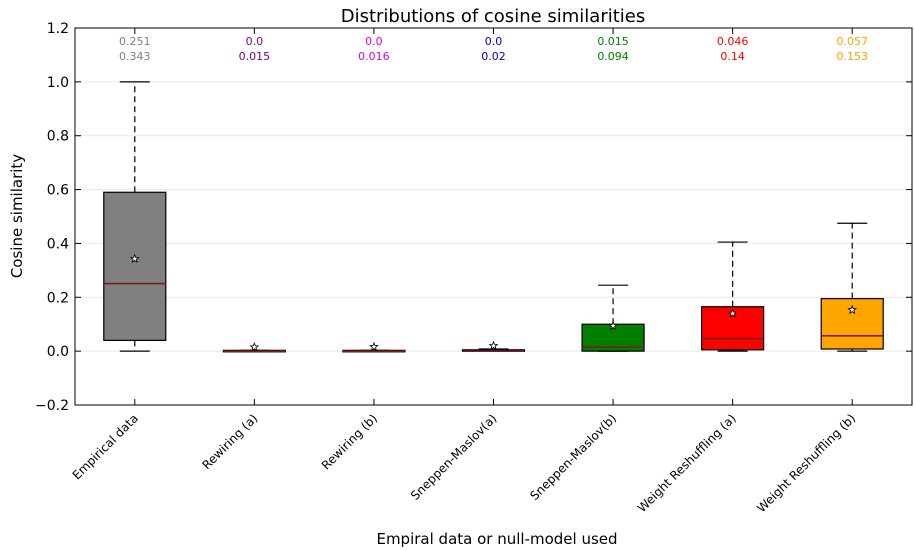 This screenshot has width=914, height=550. Describe the element at coordinates (496, 539) in the screenshot. I see `x-axis-label: Empiral data or null-model used` at that location.